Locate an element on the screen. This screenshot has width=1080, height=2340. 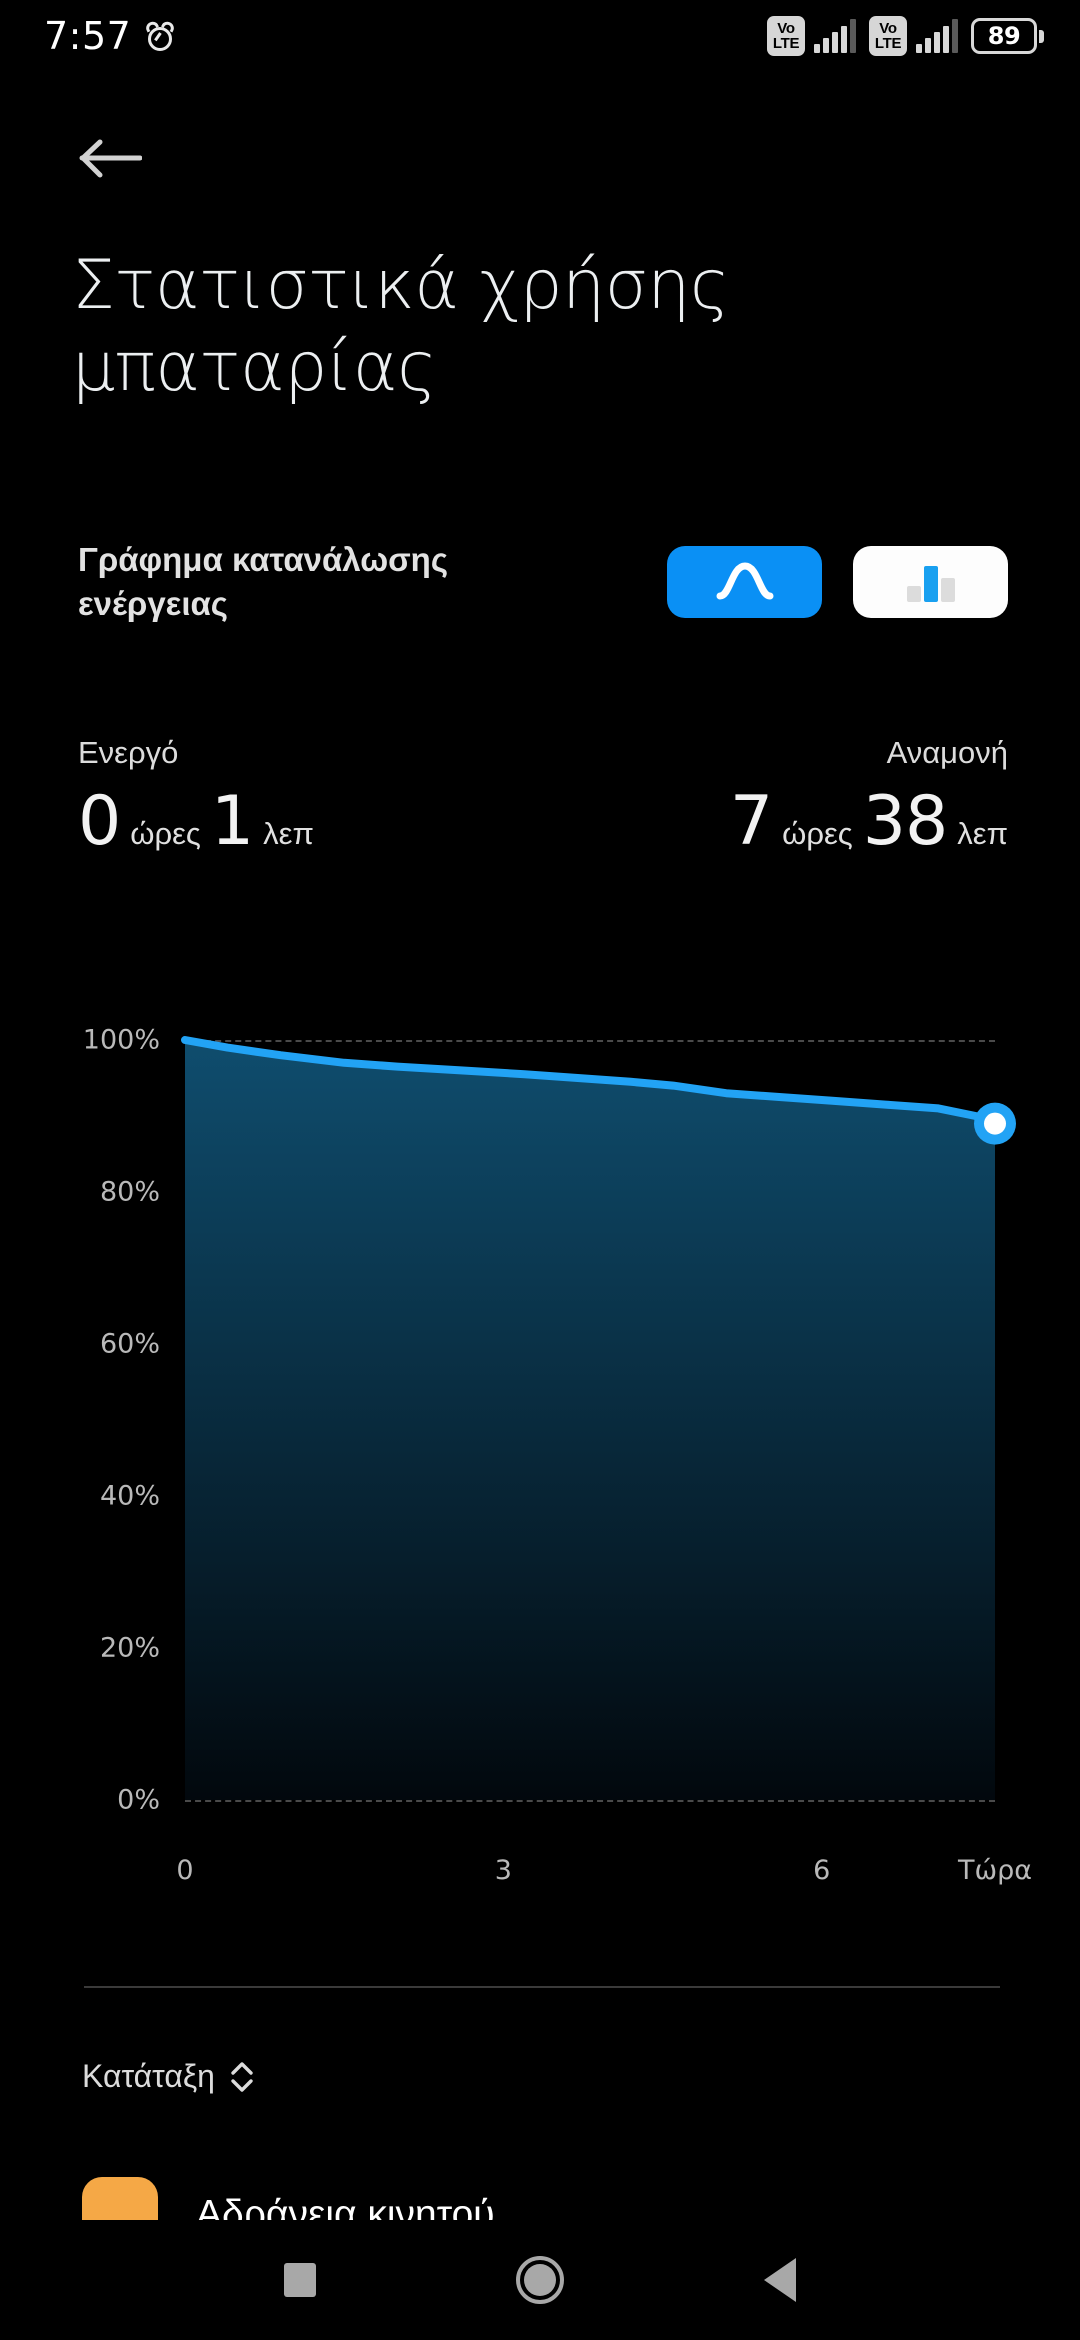
sort-control: Κατάταξη is located at coordinates (168, 2076).